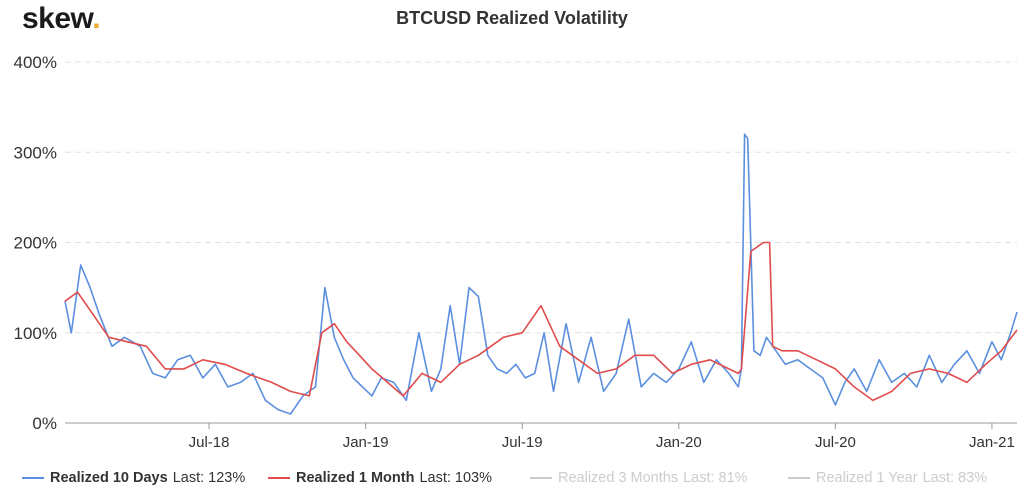 This screenshot has width=1024, height=495. I want to click on x-tick-label: Jan-19, so click(366, 442).